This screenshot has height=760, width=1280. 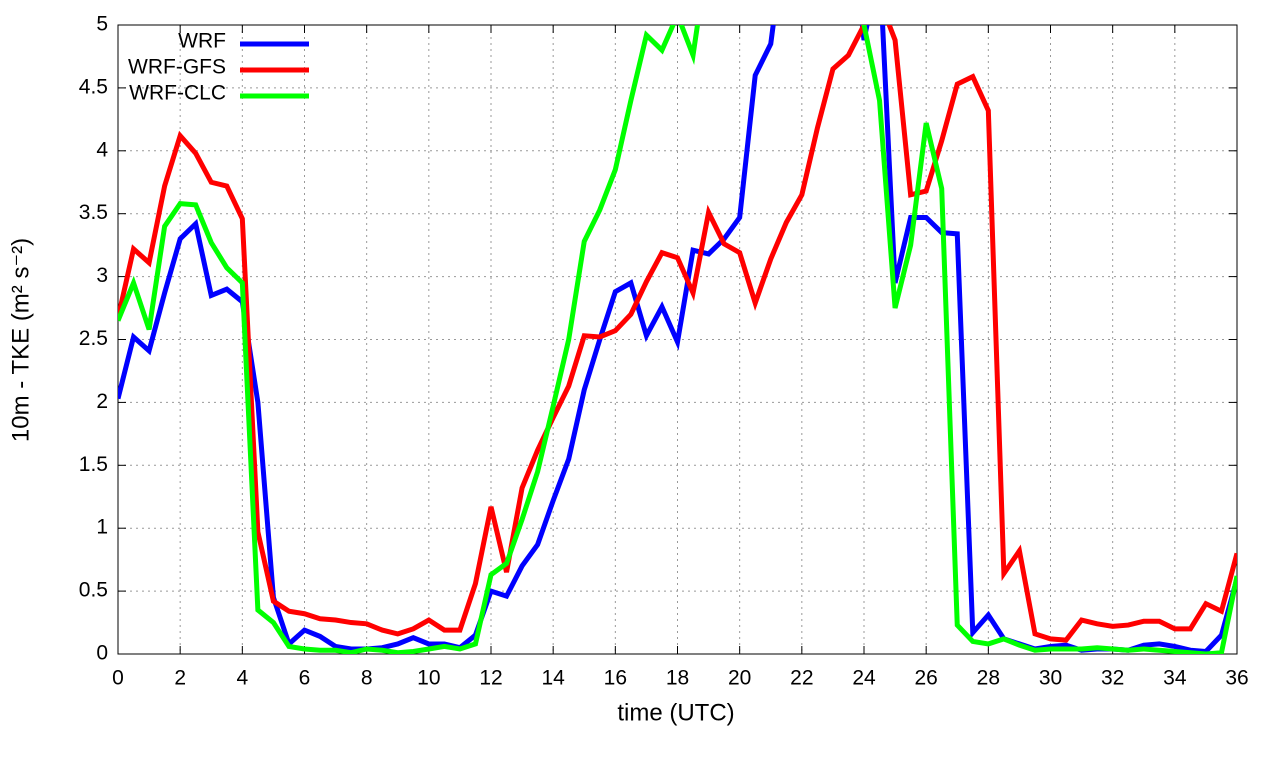 I want to click on y-tick-label: 2, so click(x=102, y=401).